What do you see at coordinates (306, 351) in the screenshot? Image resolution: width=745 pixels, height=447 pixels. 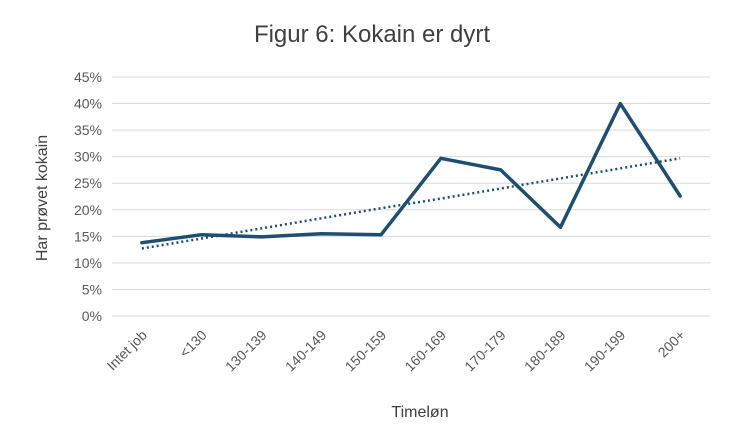 I see `x-tick-label: 140-149` at bounding box center [306, 351].